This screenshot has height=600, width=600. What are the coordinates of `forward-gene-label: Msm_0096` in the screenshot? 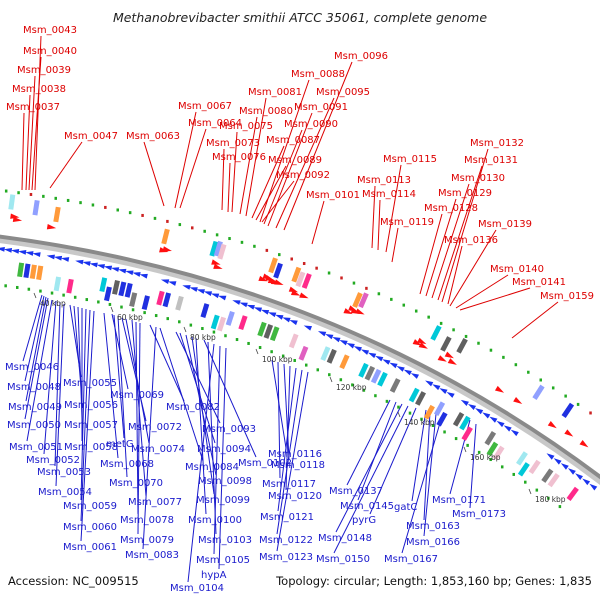 It's located at (361, 56).